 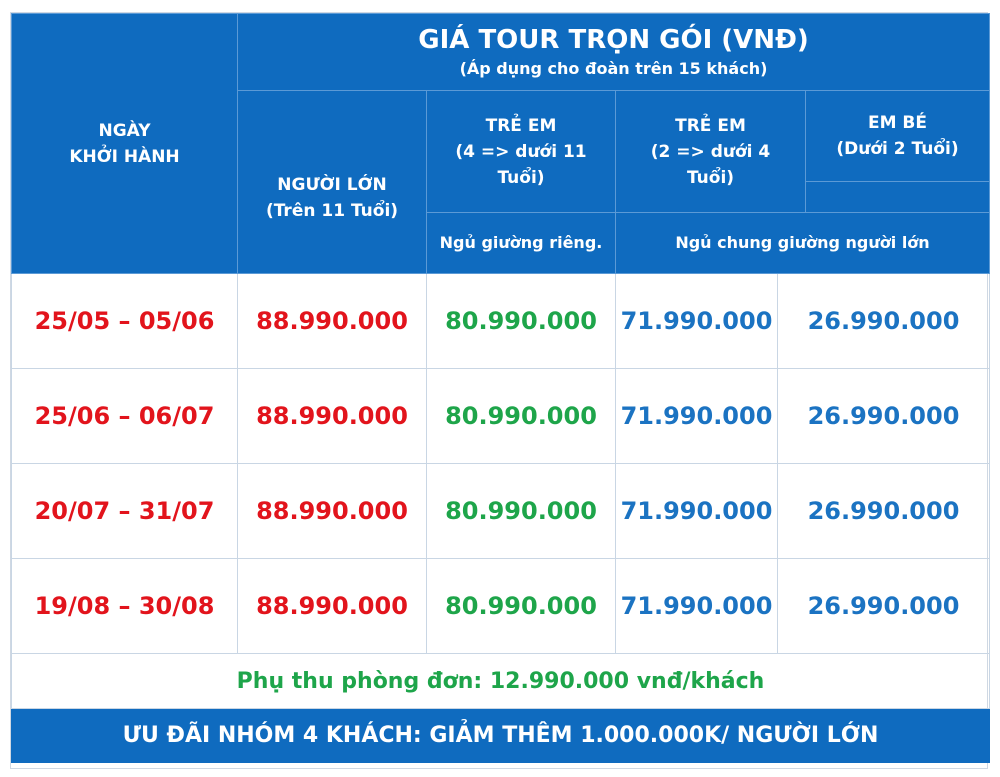 I want to click on baby-header-spacer, so click(x=897, y=197).